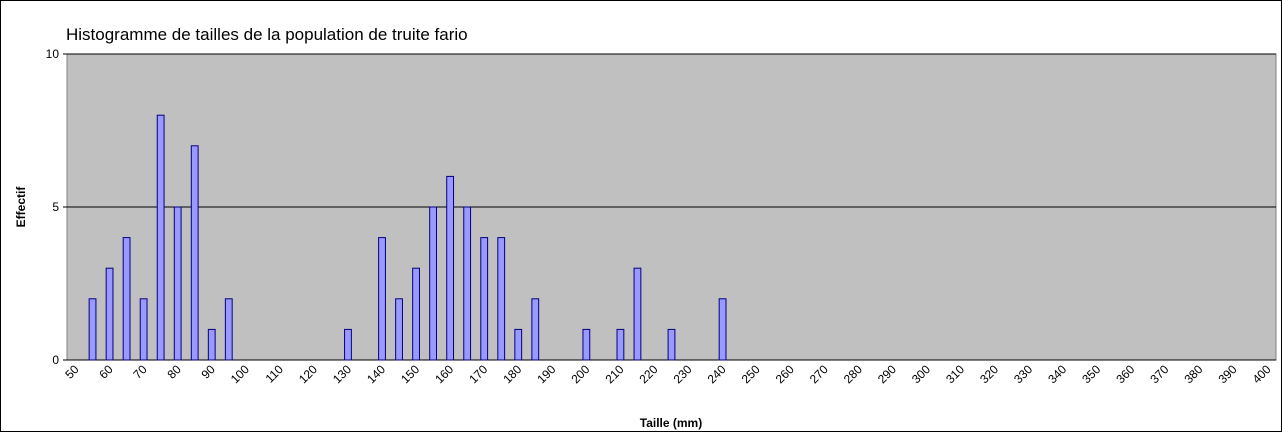 The height and width of the screenshot is (432, 1282). Describe the element at coordinates (53, 54) in the screenshot. I see `y-tick-label: 10` at that location.